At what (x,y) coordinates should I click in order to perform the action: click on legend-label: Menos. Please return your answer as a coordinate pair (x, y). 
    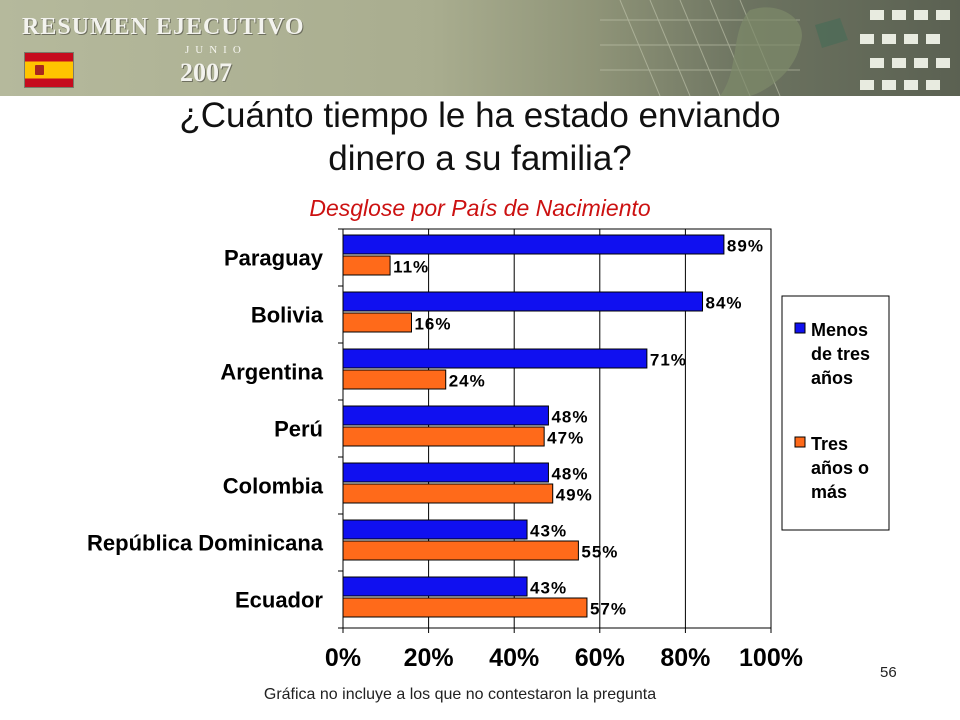
    Looking at the image, I should click on (839, 330).